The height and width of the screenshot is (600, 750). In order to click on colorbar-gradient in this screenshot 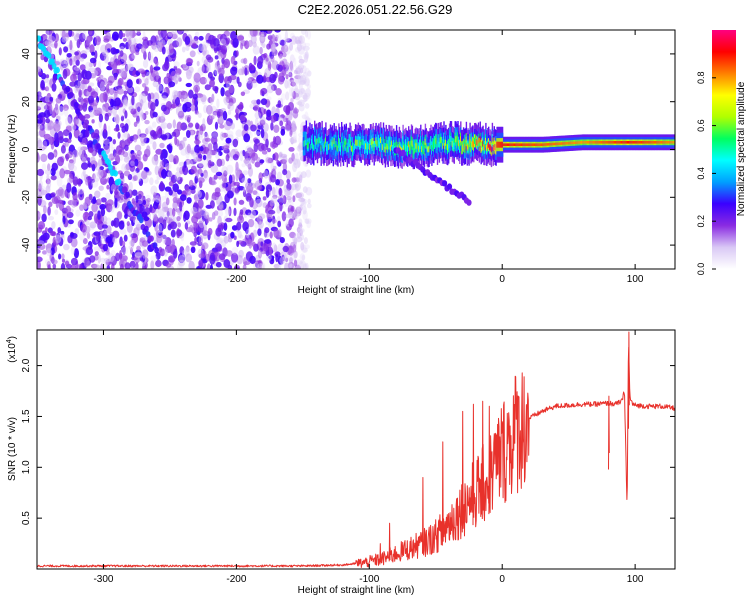, I will do `click(724, 149)`.